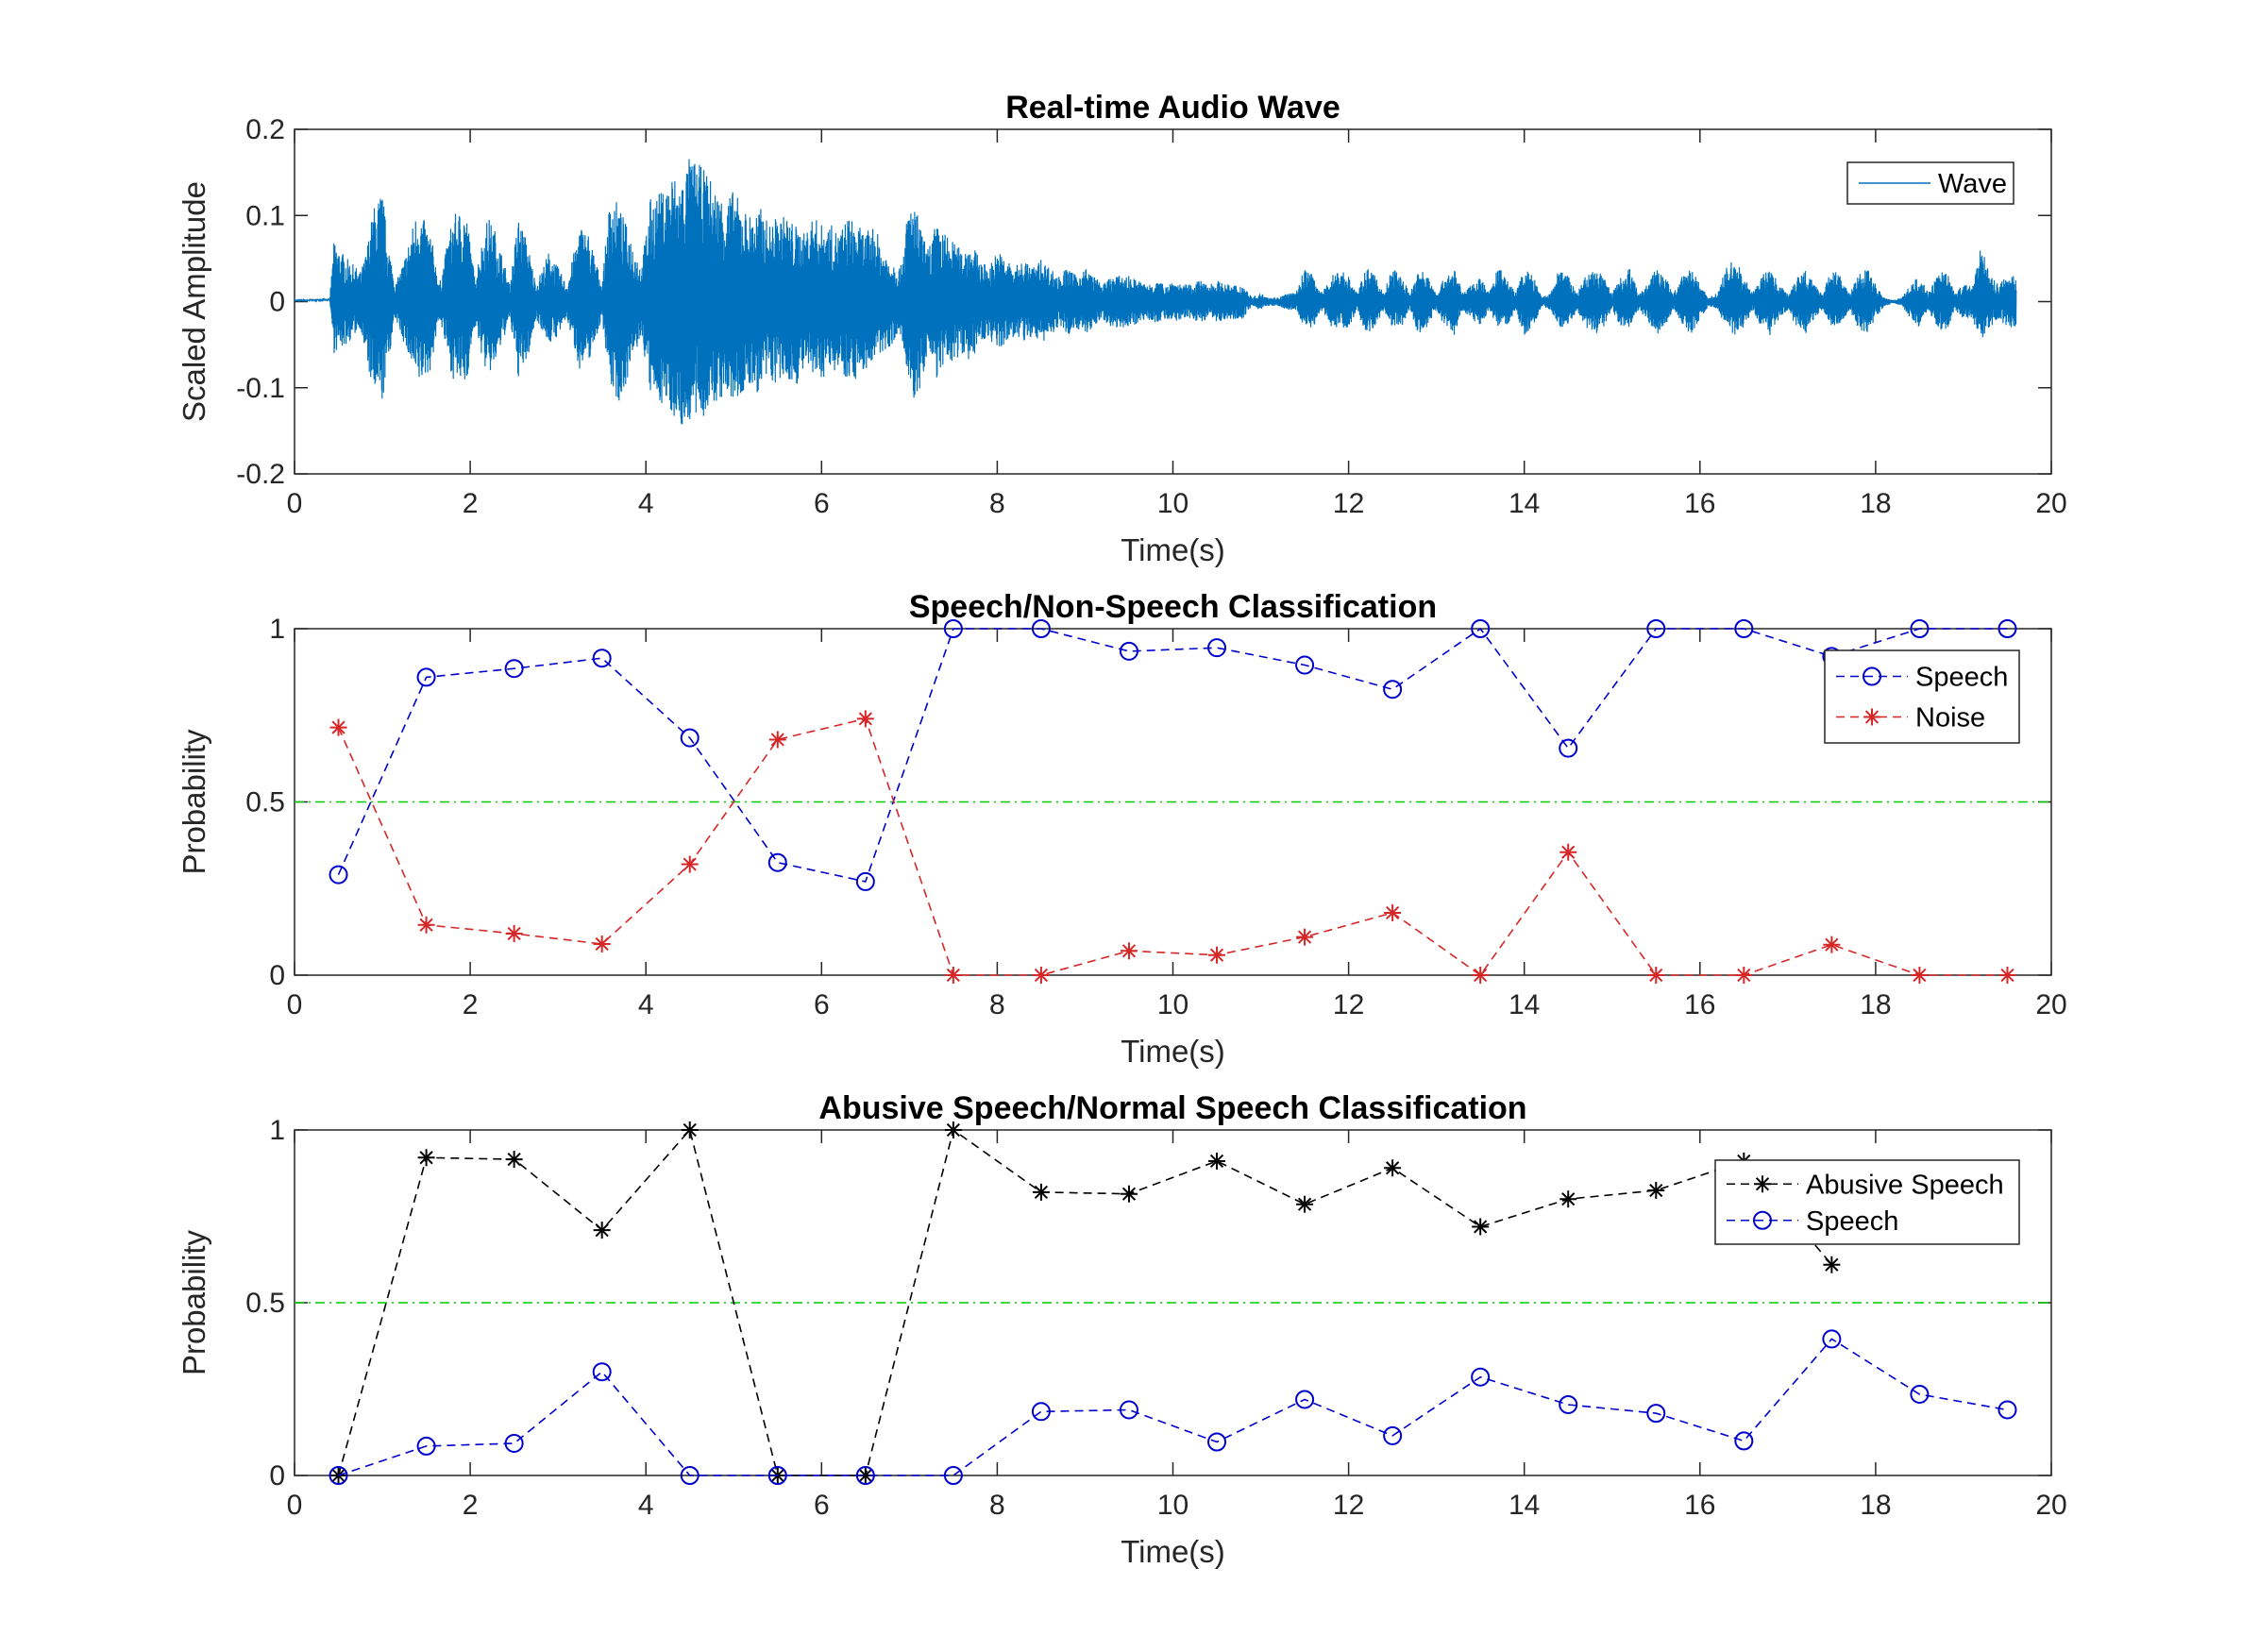  Describe the element at coordinates (265, 129) in the screenshot. I see `y-tick-label: 0.2` at that location.